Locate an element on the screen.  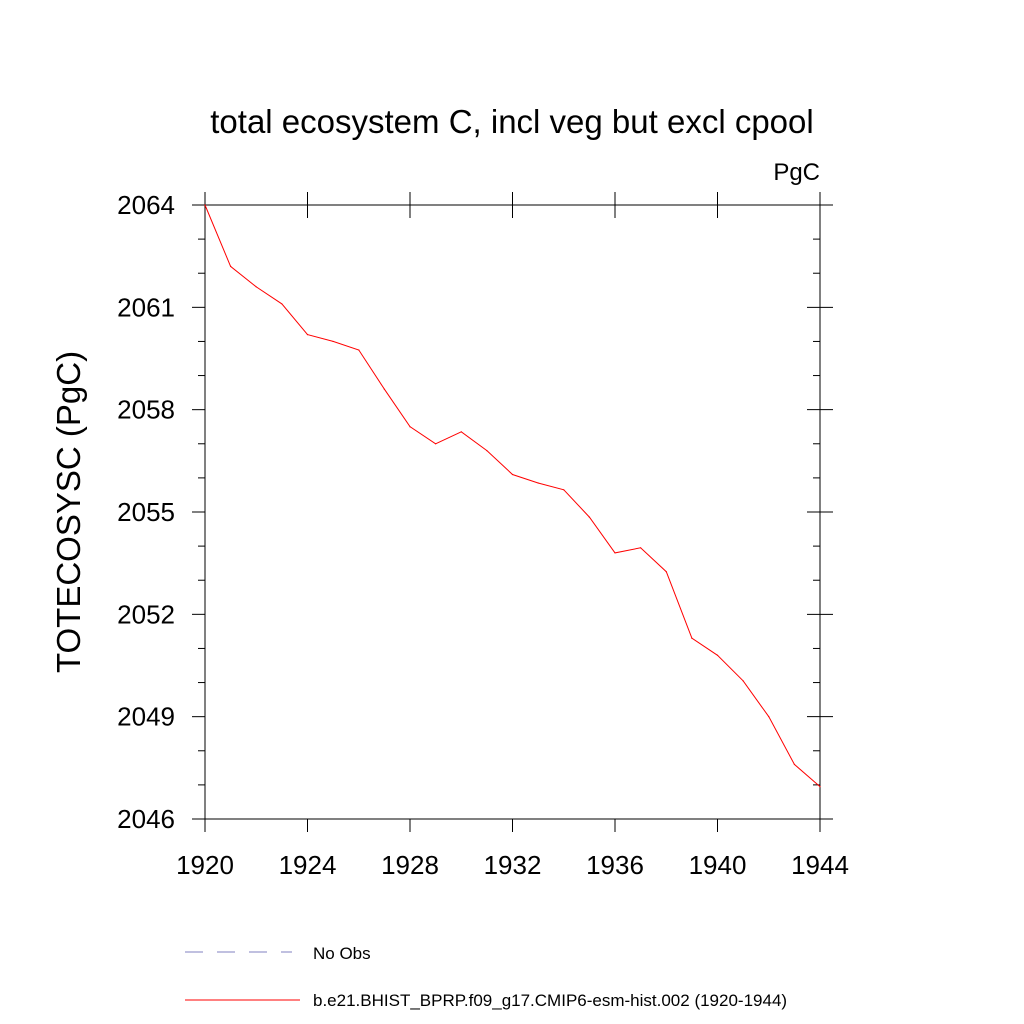
y-axis-label: TOTECOSYSC (PgC) is located at coordinates (68, 512).